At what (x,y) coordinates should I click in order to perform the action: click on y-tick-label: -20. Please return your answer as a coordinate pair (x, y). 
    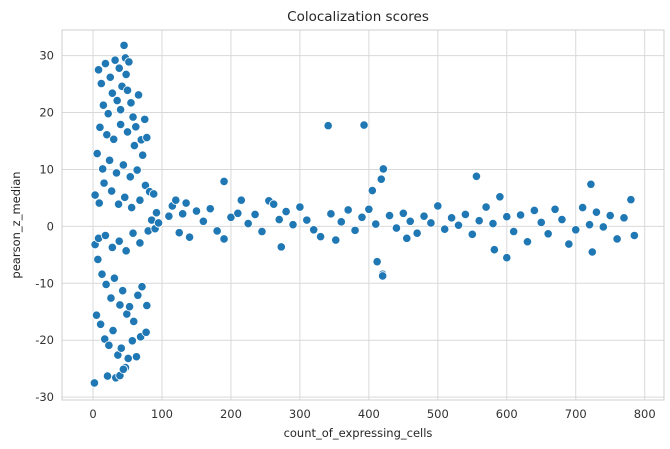
    Looking at the image, I should click on (44, 340).